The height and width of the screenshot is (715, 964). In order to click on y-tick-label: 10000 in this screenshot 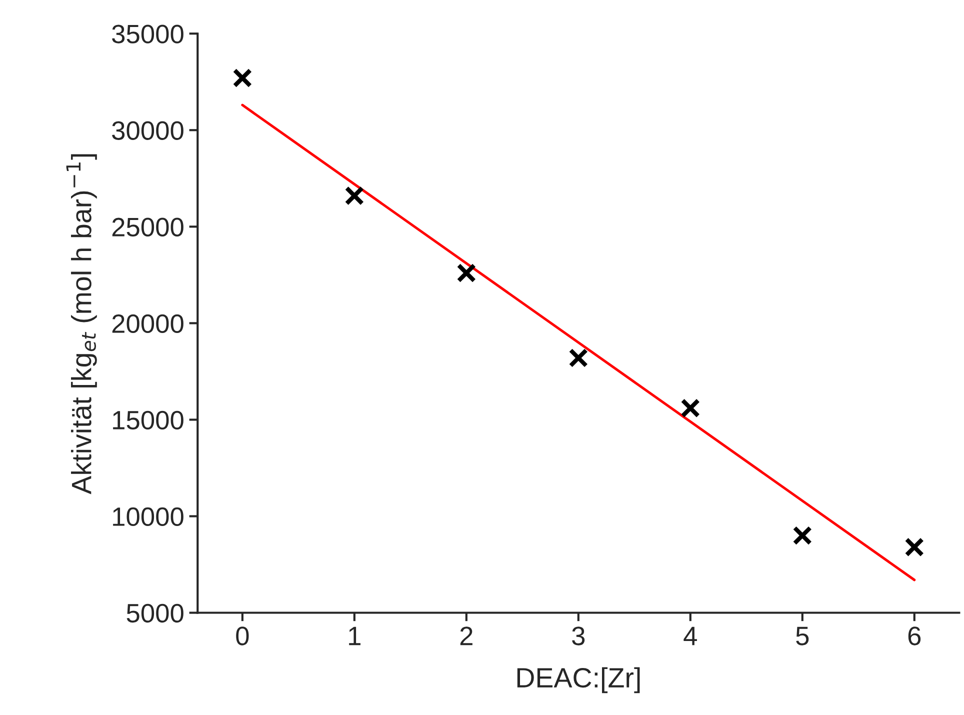, I will do `click(148, 516)`.